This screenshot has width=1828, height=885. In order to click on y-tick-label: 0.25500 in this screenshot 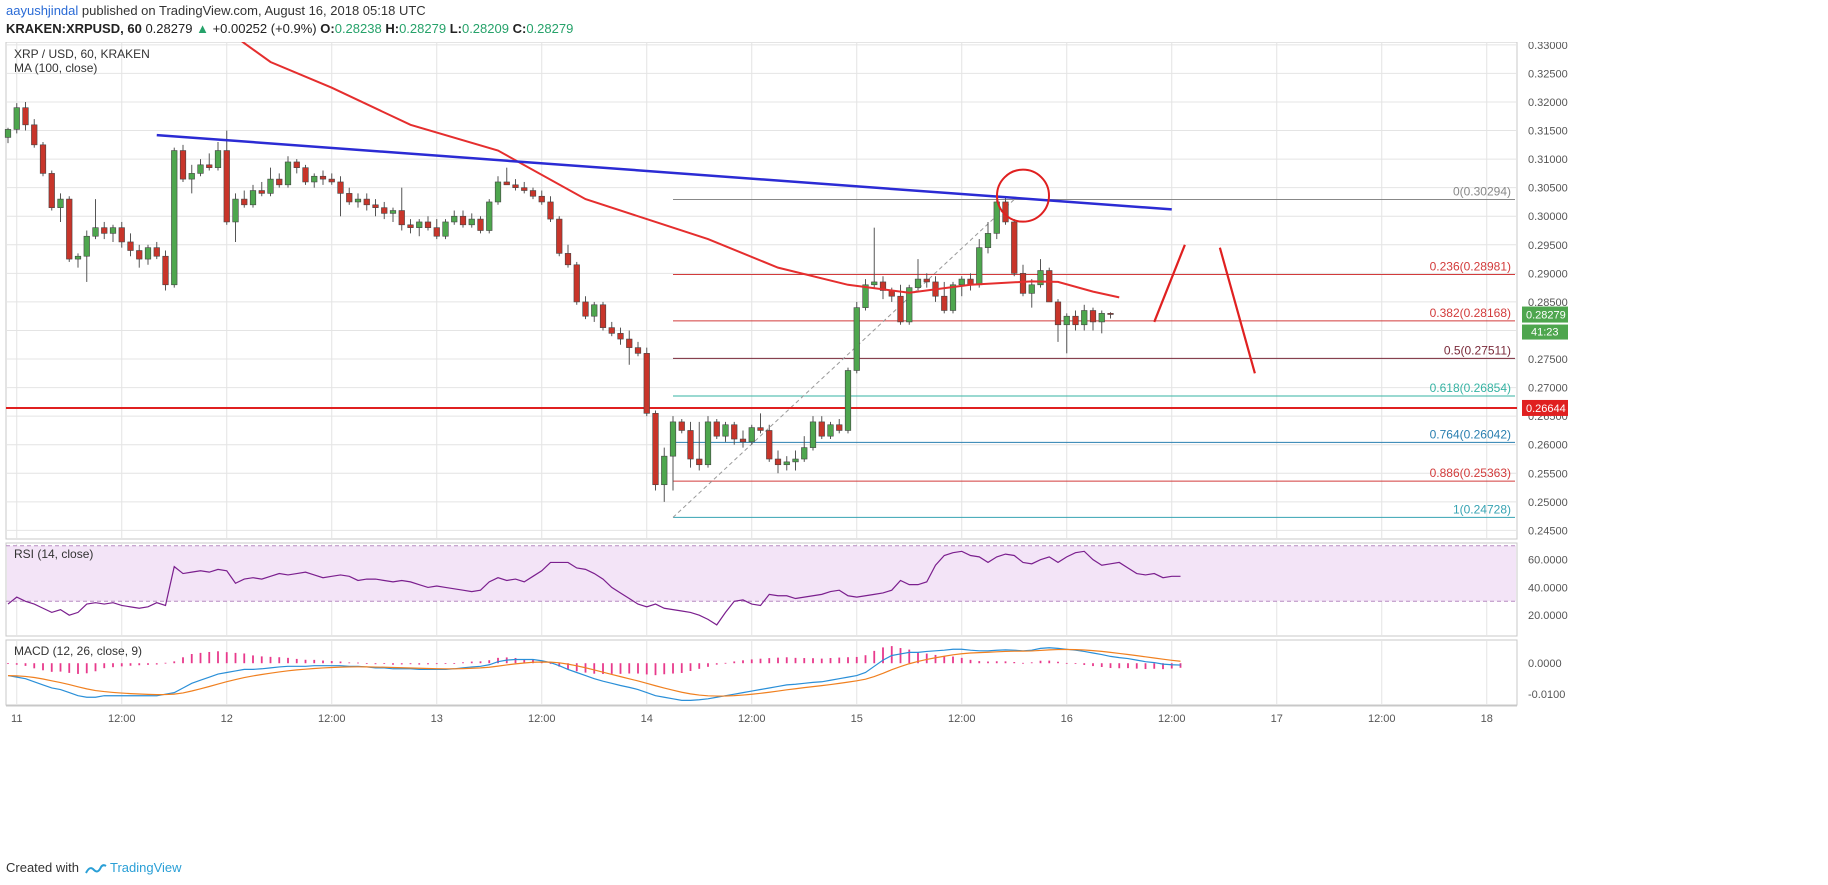, I will do `click(1548, 474)`.